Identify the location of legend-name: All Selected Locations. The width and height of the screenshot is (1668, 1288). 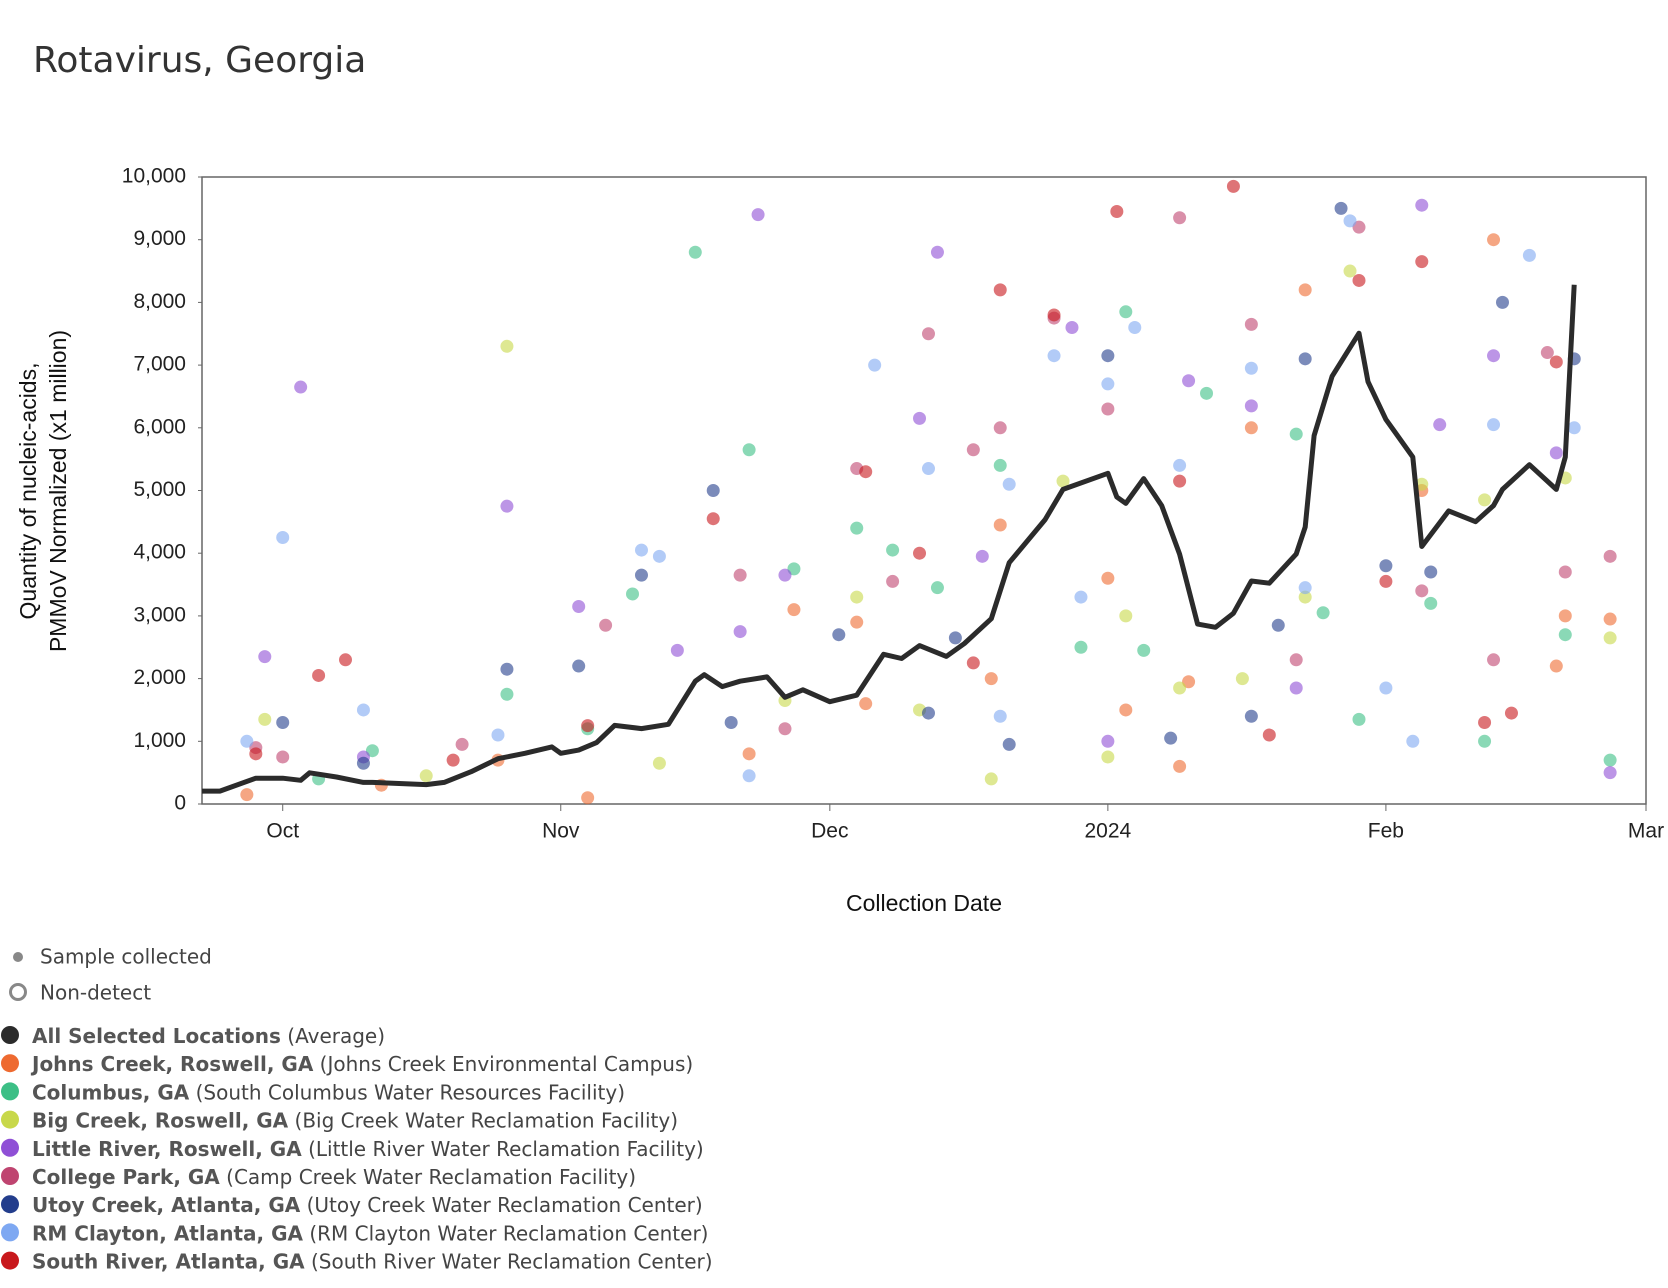
(156, 1036).